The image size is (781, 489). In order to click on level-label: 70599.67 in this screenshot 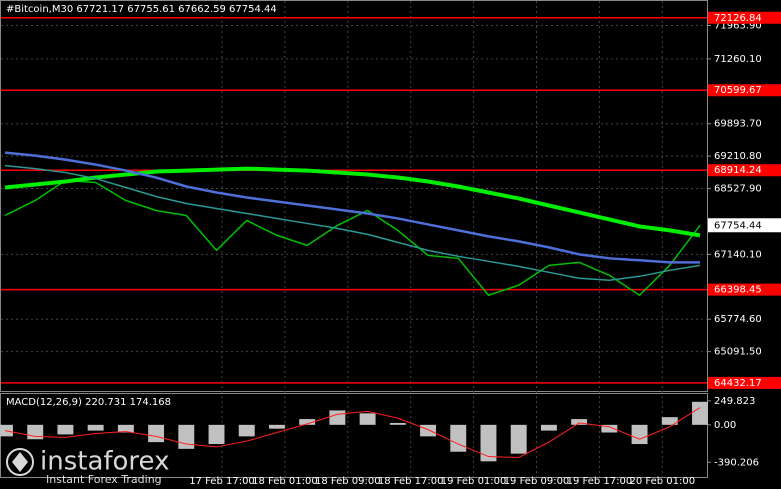, I will do `click(738, 90)`.